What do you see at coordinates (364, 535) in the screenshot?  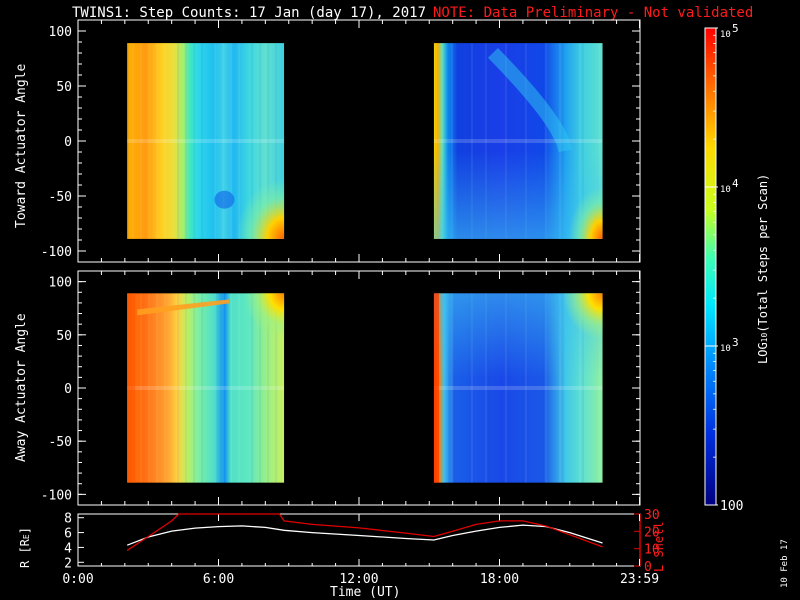 I see `series-line-r` at bounding box center [364, 535].